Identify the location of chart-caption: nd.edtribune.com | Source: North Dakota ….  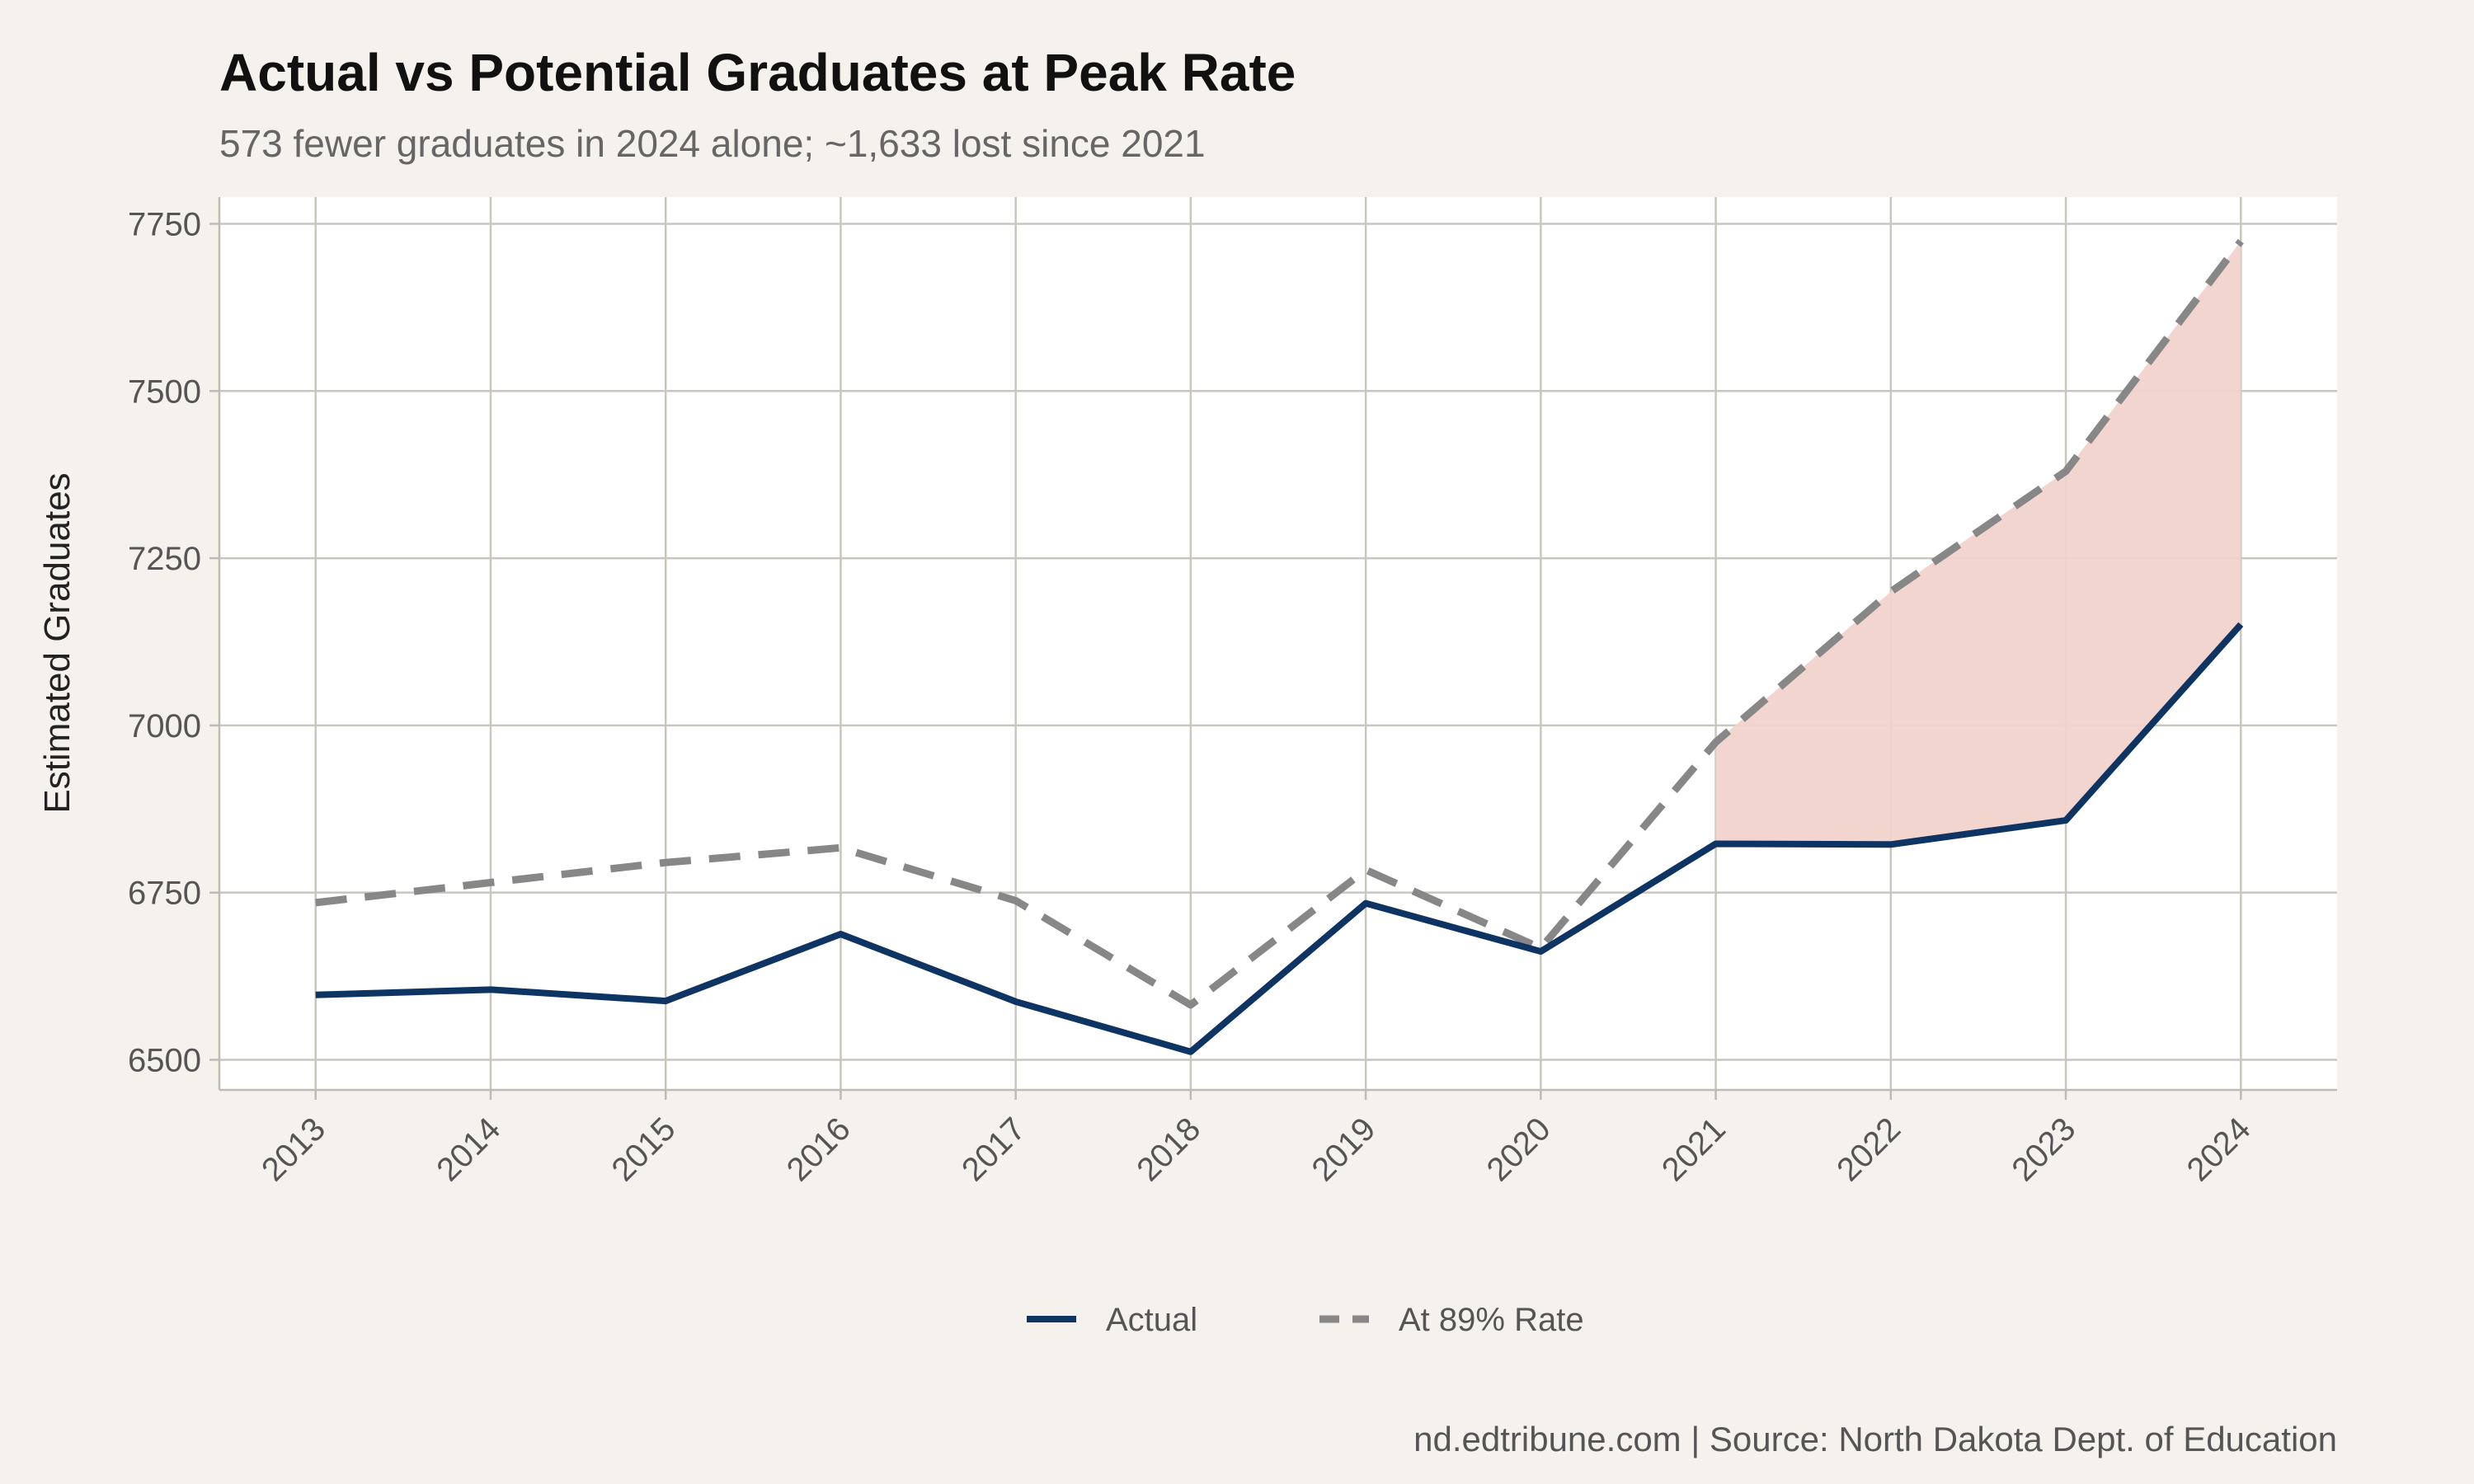
(1875, 1439).